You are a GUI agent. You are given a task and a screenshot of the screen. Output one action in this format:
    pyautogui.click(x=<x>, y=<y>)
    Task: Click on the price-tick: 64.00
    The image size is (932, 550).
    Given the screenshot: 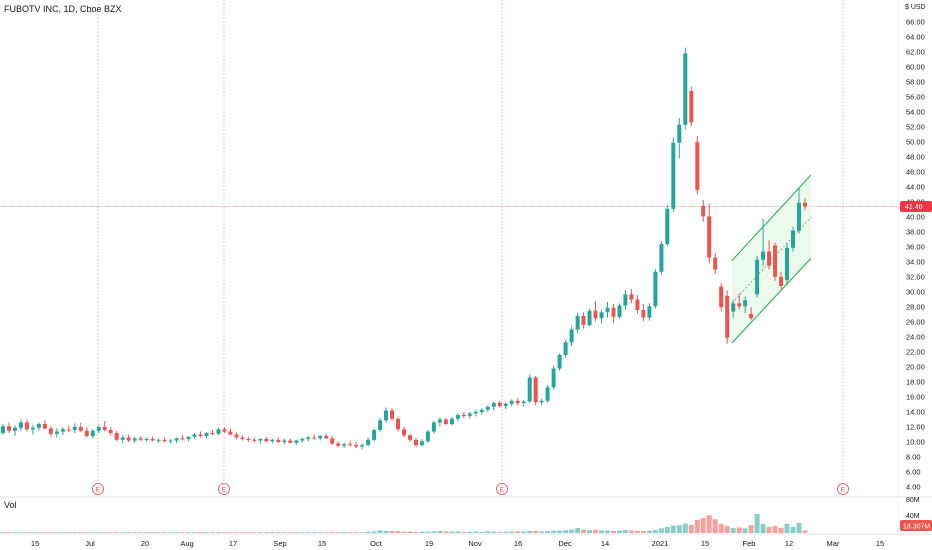 What is the action you would take?
    pyautogui.click(x=915, y=37)
    